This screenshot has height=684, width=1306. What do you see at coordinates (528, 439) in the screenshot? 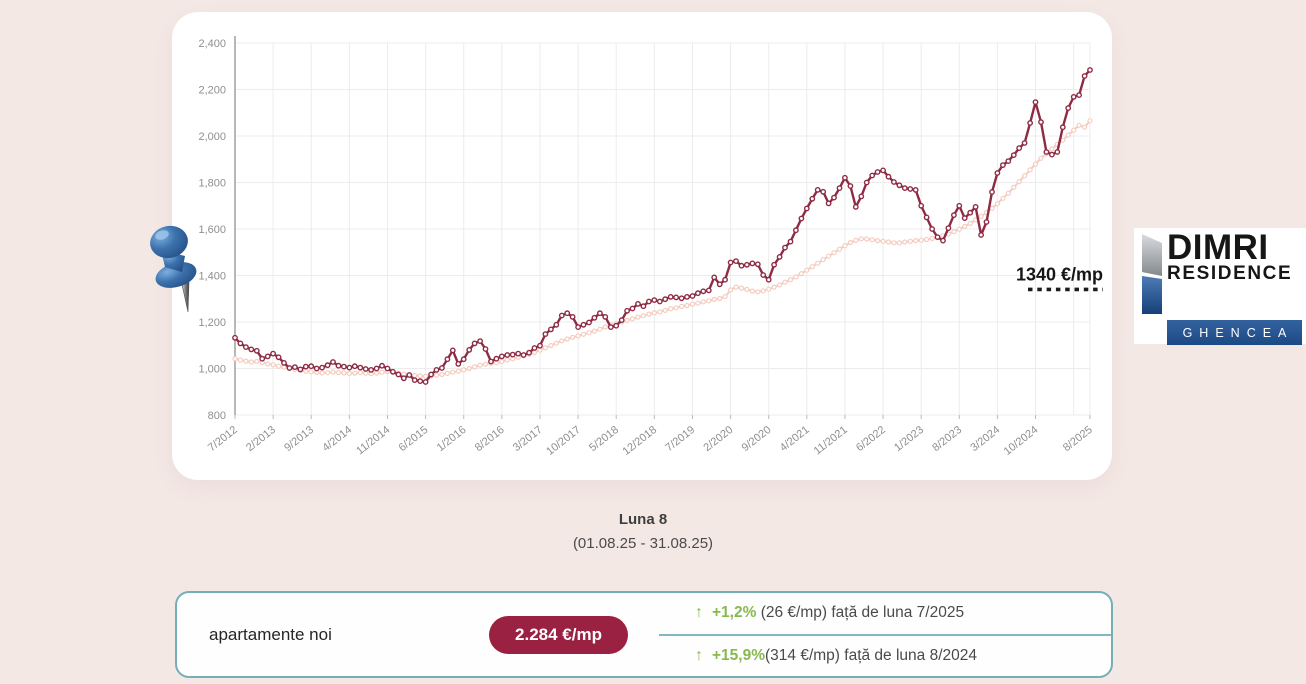
I see `svg-text: 3/2017` at bounding box center [528, 439].